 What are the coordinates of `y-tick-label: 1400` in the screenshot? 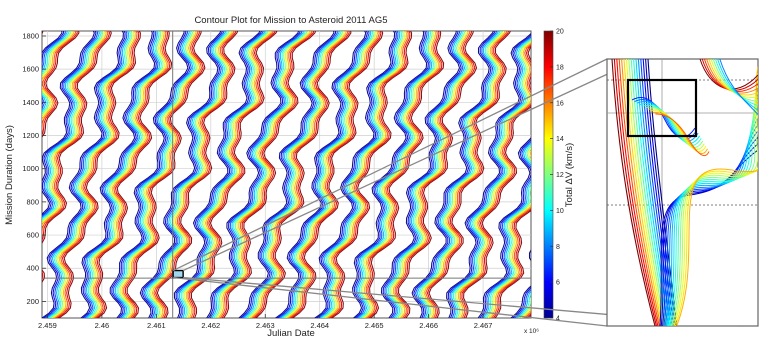 It's located at (30, 102).